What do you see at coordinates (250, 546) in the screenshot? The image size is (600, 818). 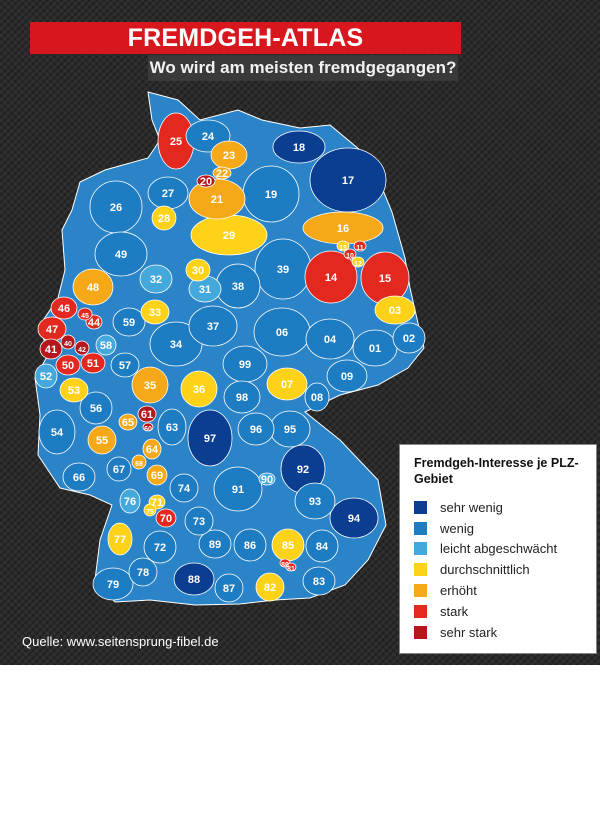 I see `plz-label-86: 86` at bounding box center [250, 546].